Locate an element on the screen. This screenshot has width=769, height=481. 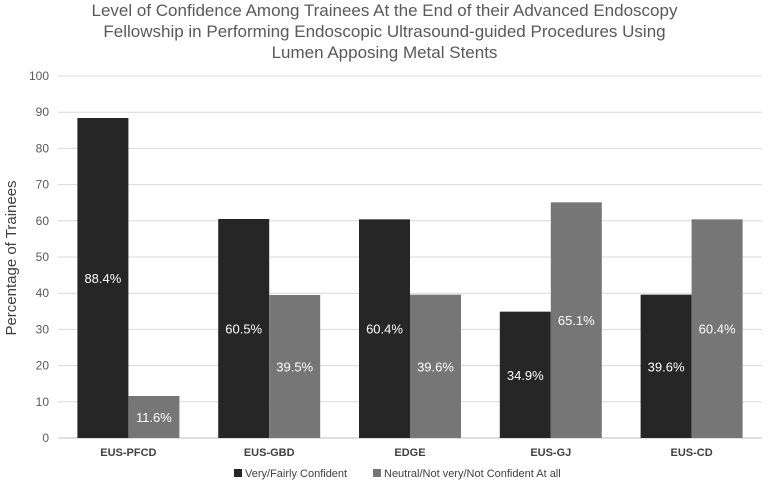
y-tick-label: 60 is located at coordinates (43, 221).